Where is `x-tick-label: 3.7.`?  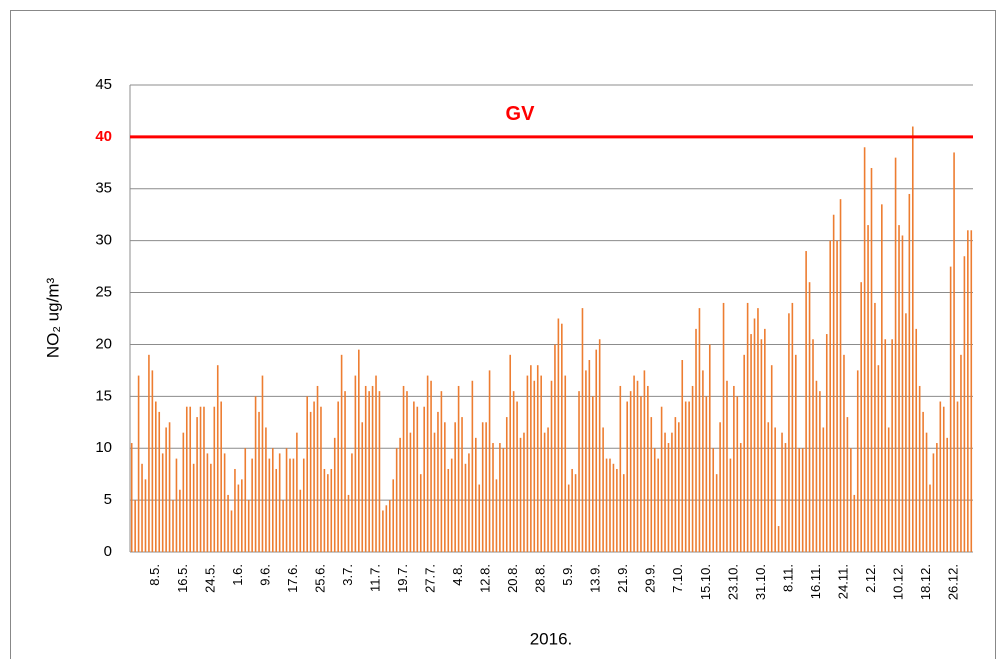 x-tick-label: 3.7. is located at coordinates (347, 575).